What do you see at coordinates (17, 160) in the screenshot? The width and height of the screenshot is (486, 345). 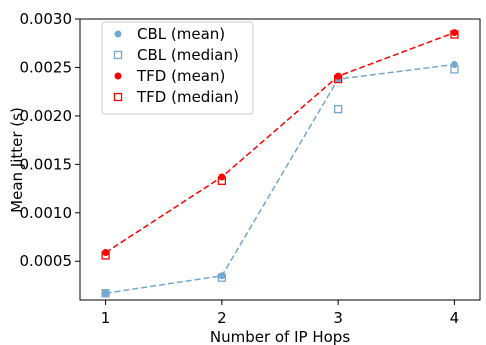 I see `y-axis-label: Mean Jitter (s)` at bounding box center [17, 160].